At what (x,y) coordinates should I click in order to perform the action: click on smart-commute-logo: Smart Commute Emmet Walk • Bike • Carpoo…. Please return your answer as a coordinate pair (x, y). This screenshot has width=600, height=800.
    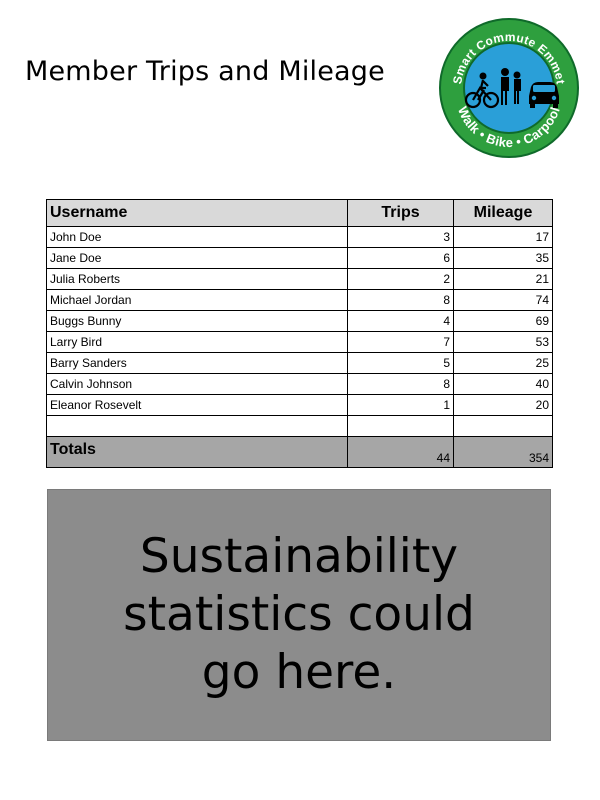
    Looking at the image, I should click on (509, 88).